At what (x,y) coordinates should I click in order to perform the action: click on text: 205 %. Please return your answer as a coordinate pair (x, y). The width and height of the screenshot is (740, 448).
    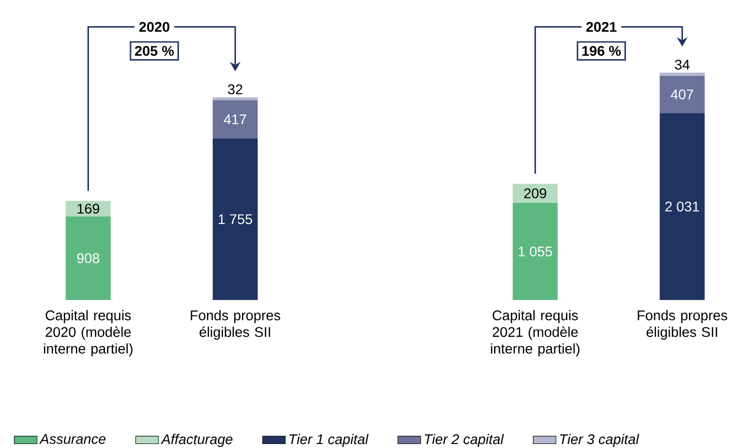
    Looking at the image, I should click on (154, 51).